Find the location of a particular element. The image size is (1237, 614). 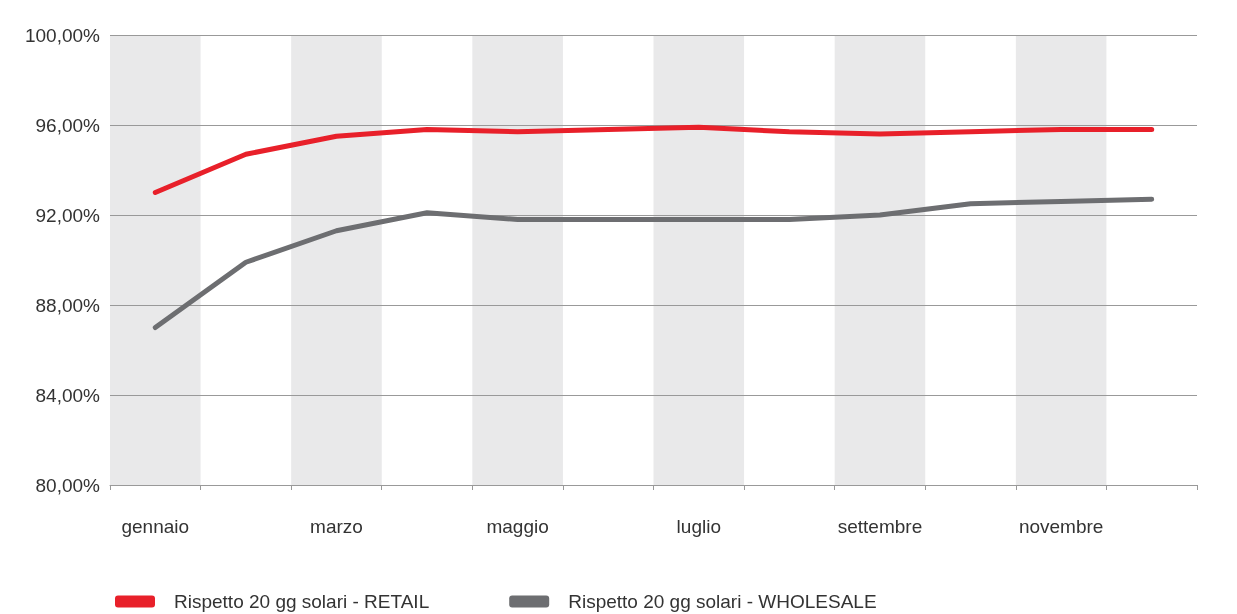

legend-label: Rispetto 20 gg solari - RETAIL is located at coordinates (302, 601).